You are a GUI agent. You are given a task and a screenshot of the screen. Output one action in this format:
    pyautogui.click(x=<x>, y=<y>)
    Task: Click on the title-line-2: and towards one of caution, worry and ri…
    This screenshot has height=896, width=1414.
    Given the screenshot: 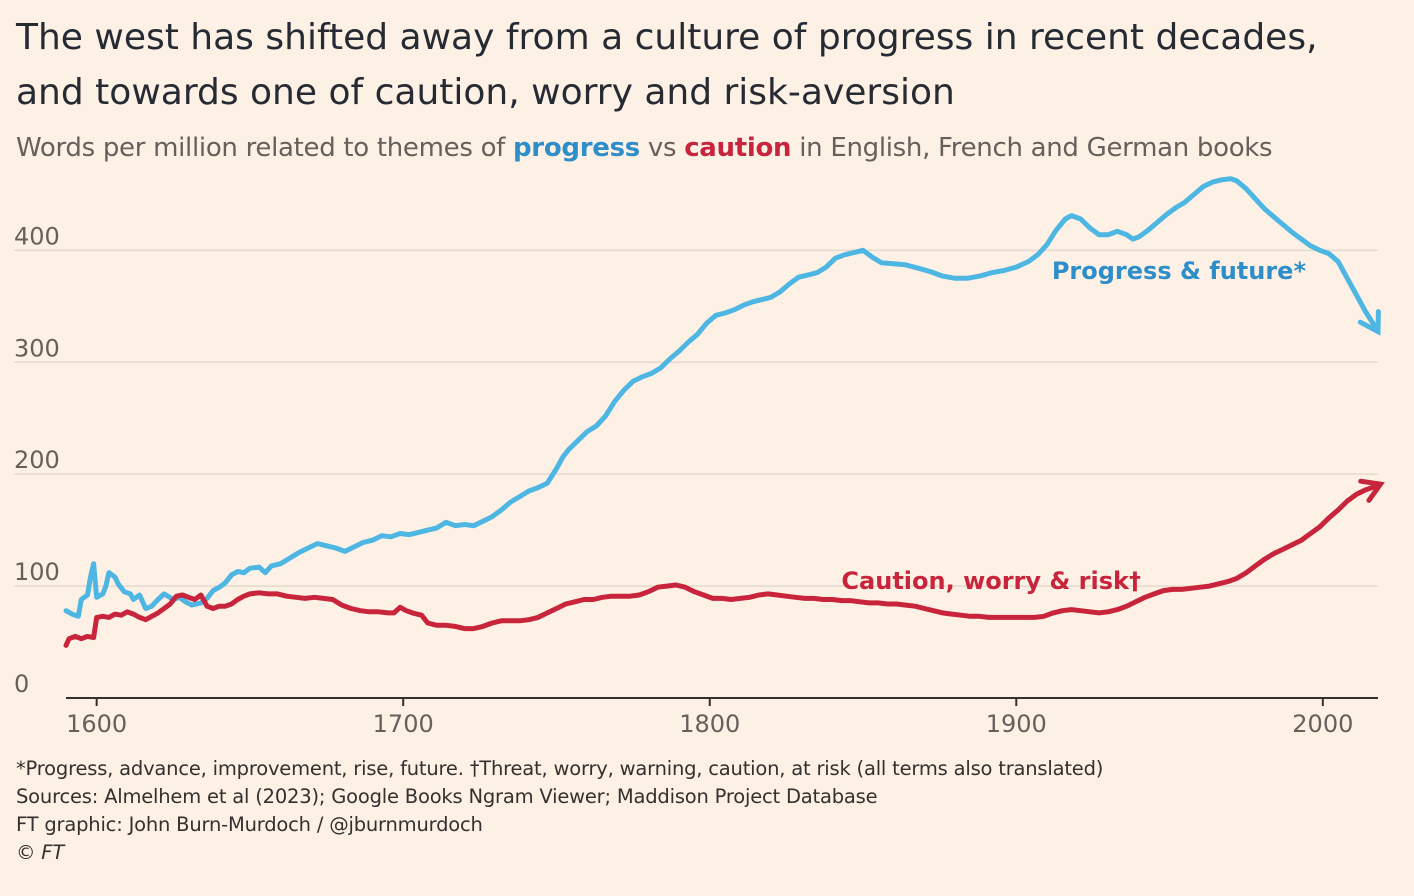 What is the action you would take?
    pyautogui.click(x=485, y=92)
    